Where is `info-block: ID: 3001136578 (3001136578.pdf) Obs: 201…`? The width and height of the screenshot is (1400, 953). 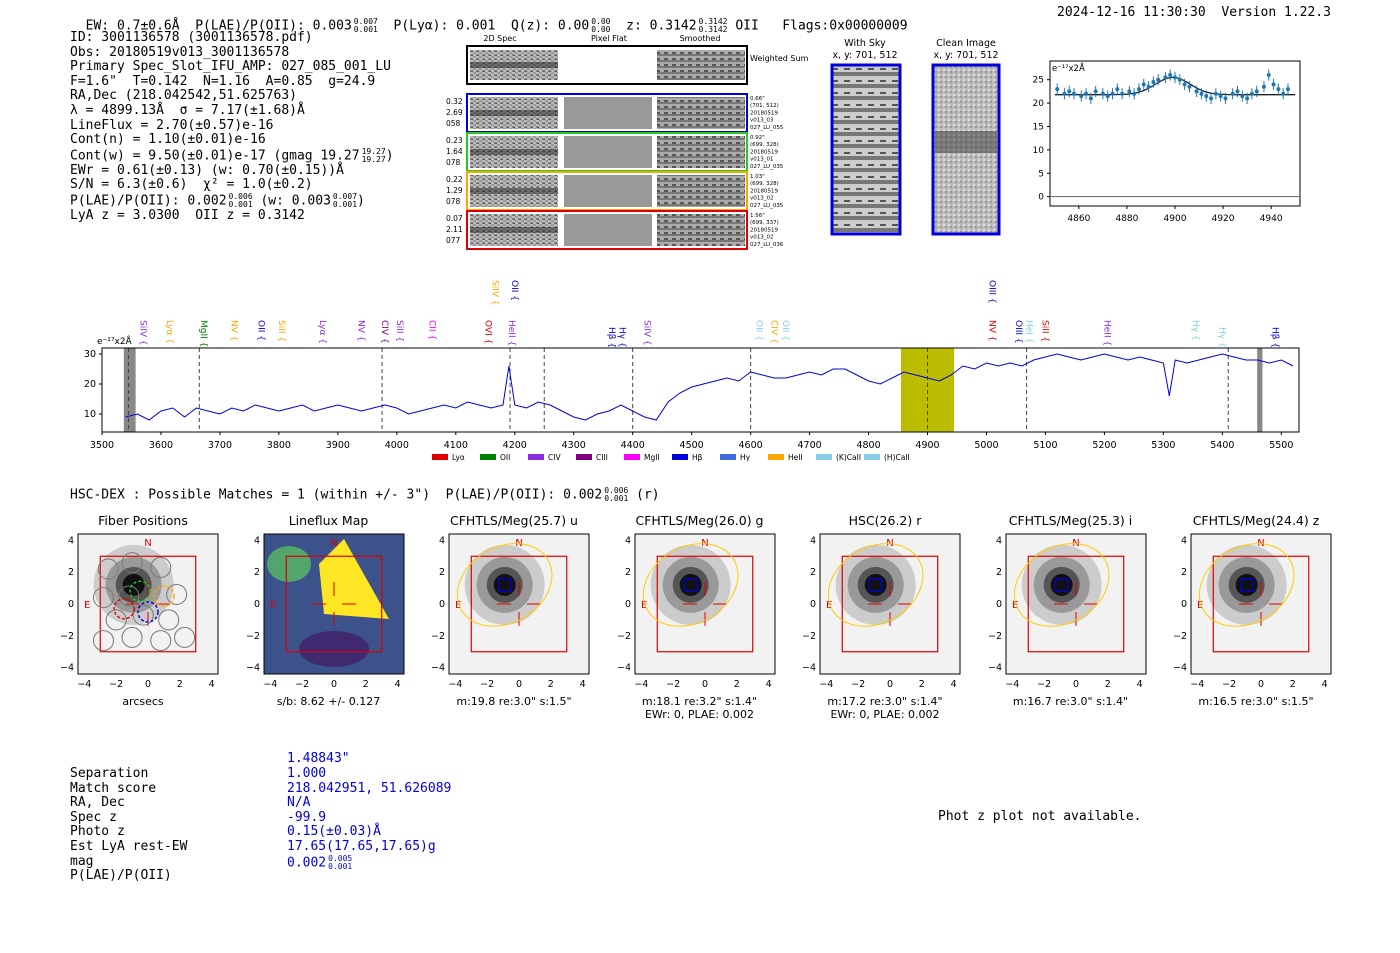
info-block: ID: 3001136578 (3001136578.pdf) Obs: 201… is located at coordinates (260, 127).